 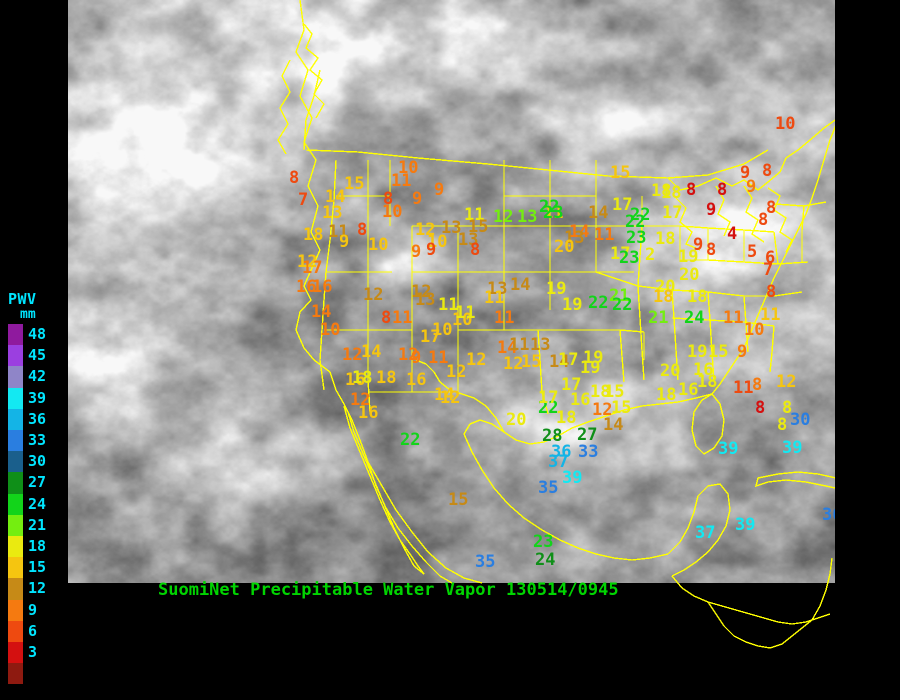 What do you see at coordinates (37, 418) in the screenshot?
I see `colorbar-tick-label: 36` at bounding box center [37, 418].